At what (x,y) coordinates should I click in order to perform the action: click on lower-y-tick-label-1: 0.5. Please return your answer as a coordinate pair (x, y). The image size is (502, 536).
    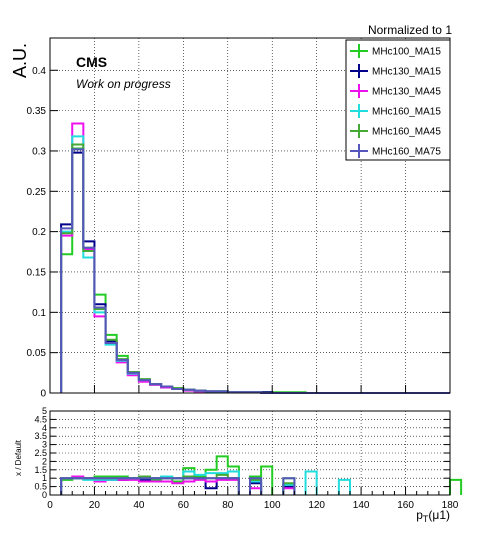
    Looking at the image, I should click on (40, 487).